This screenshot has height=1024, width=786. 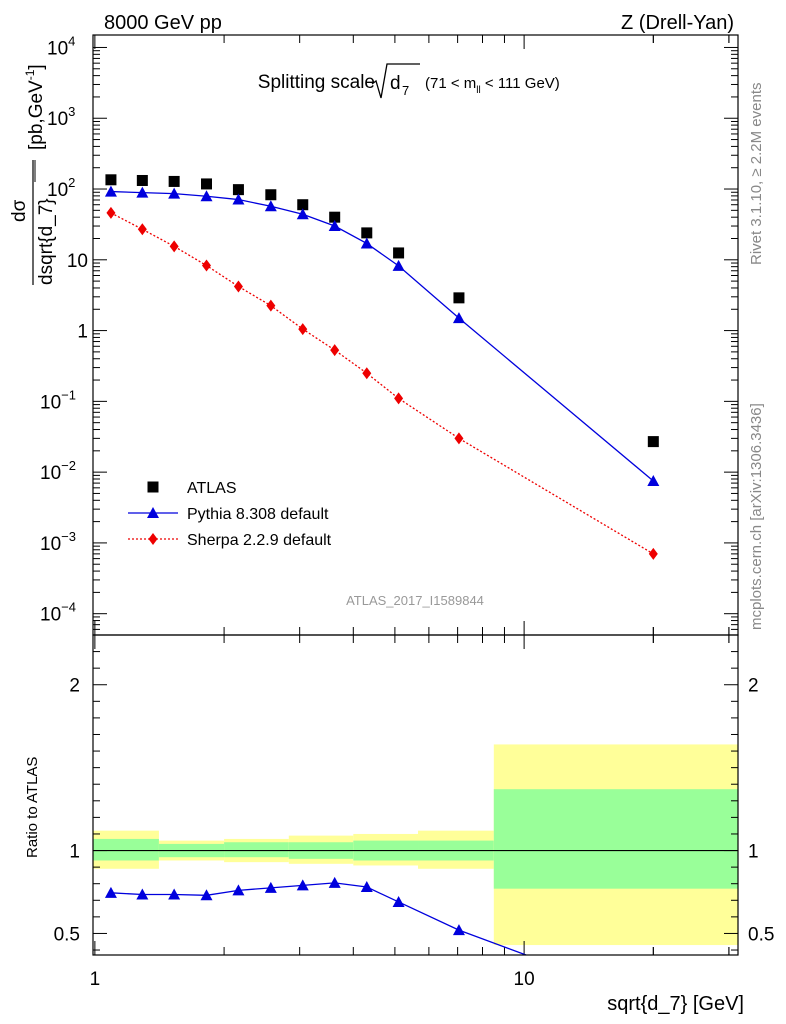 I want to click on legend-label: ATLAS, so click(x=212, y=488).